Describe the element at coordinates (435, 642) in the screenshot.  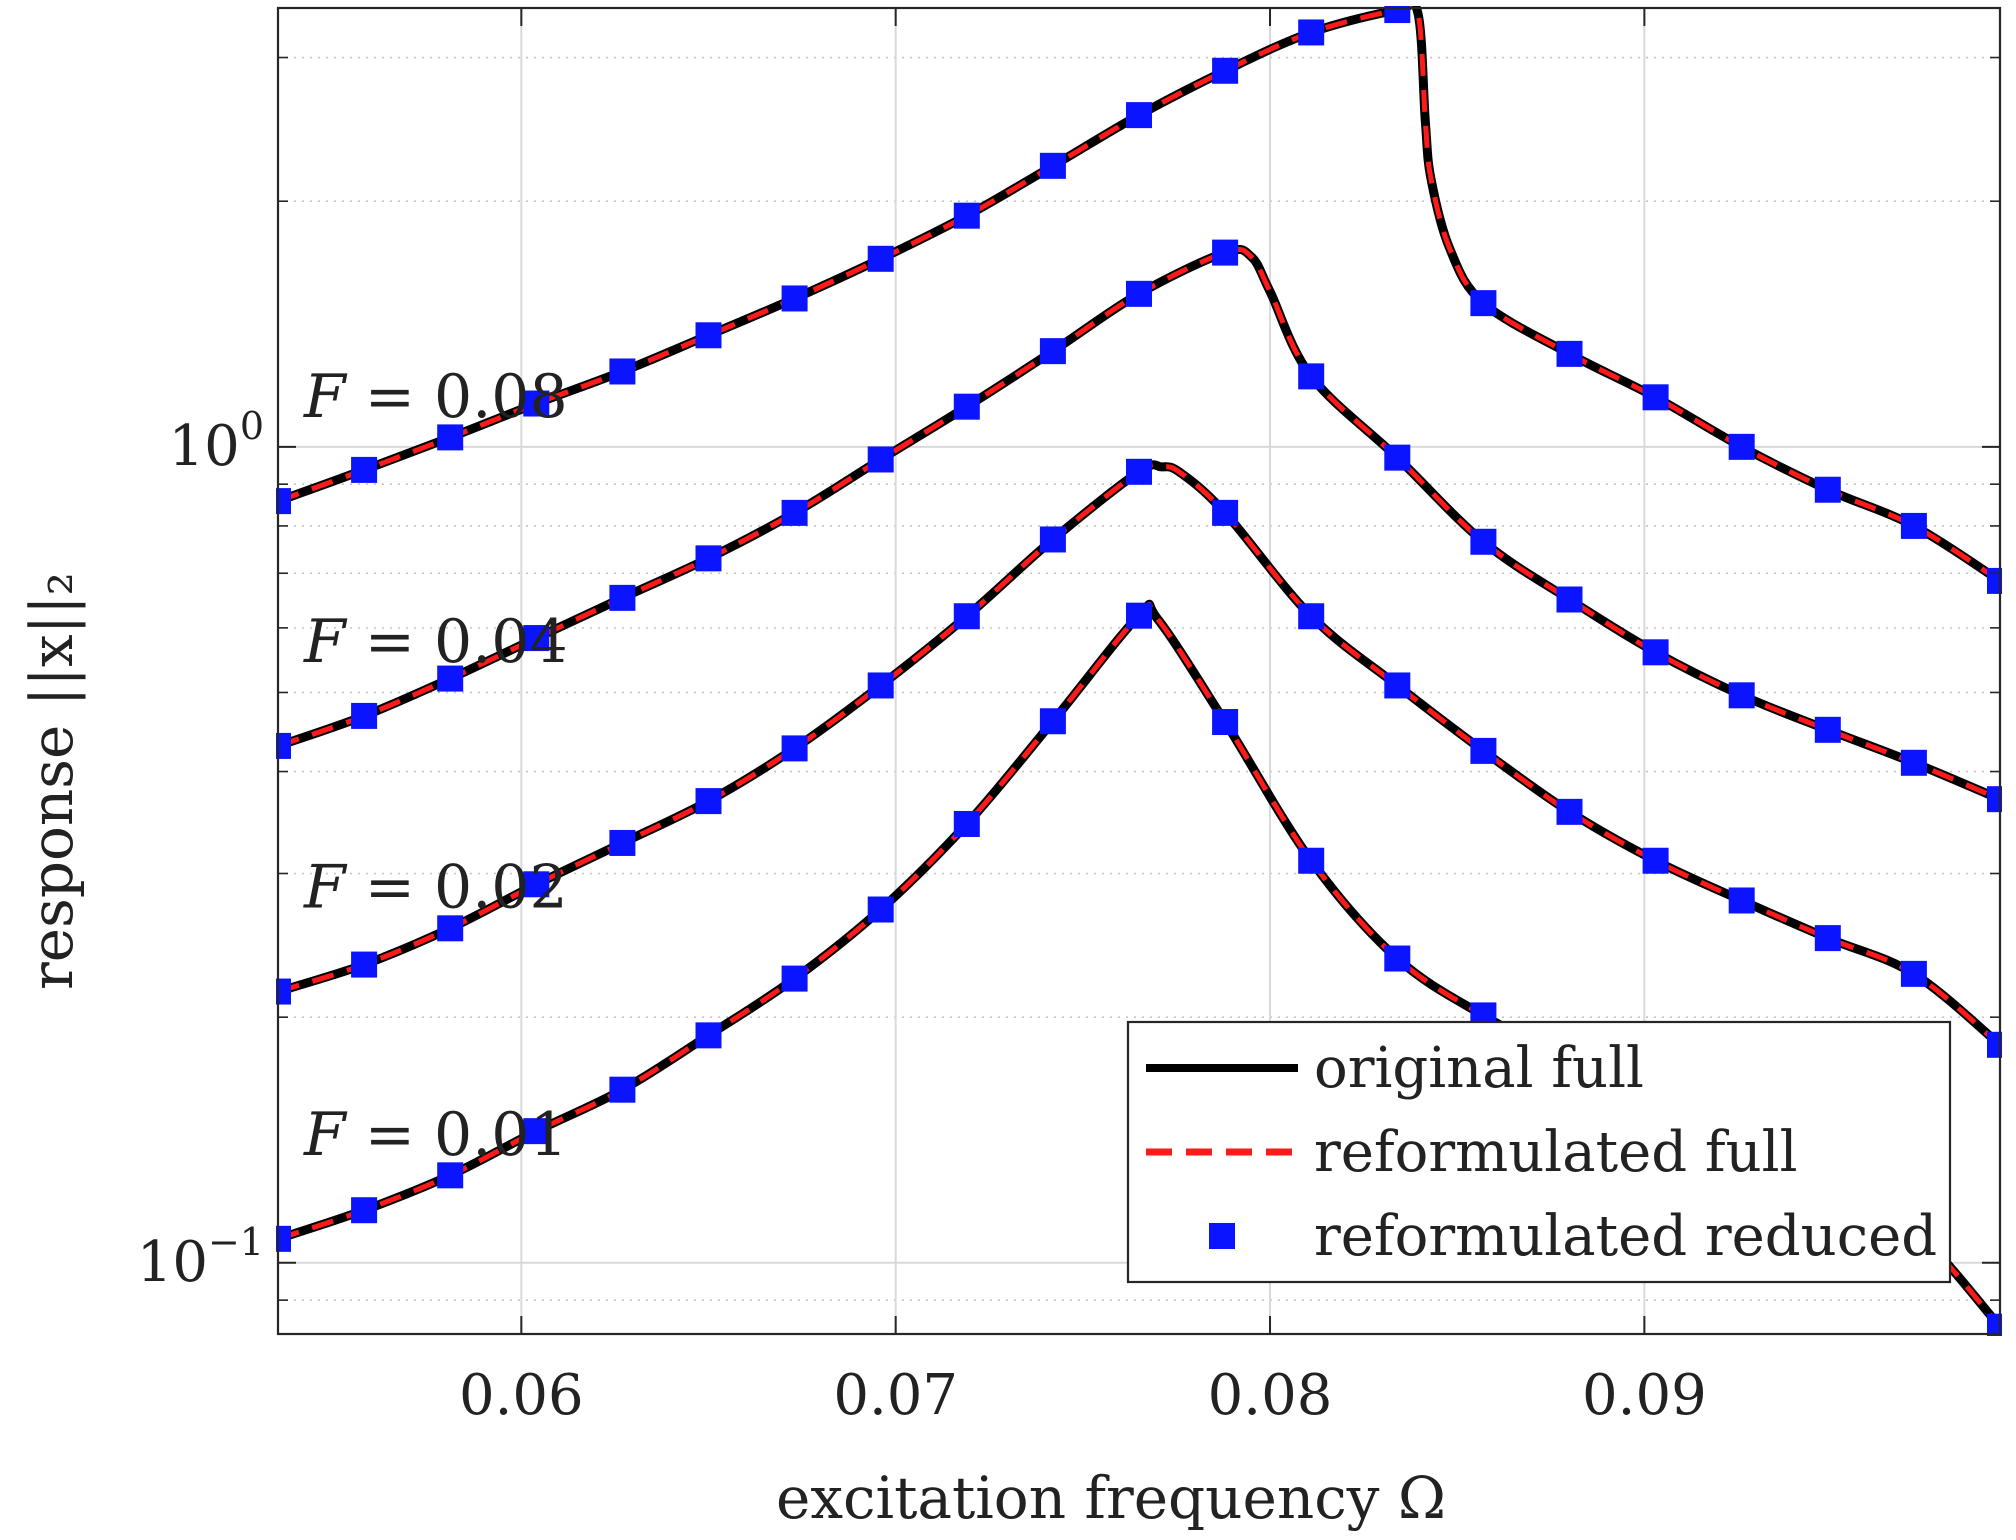
I see `curve-label: F = 0.04` at that location.